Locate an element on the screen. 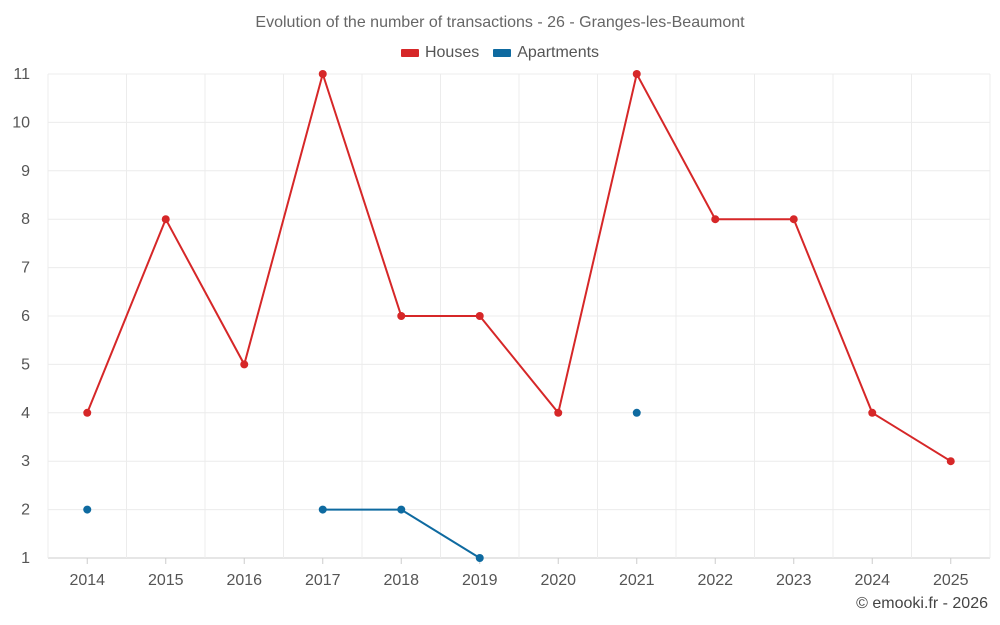 The height and width of the screenshot is (625, 1000). legend-swatch-houses is located at coordinates (409, 53).